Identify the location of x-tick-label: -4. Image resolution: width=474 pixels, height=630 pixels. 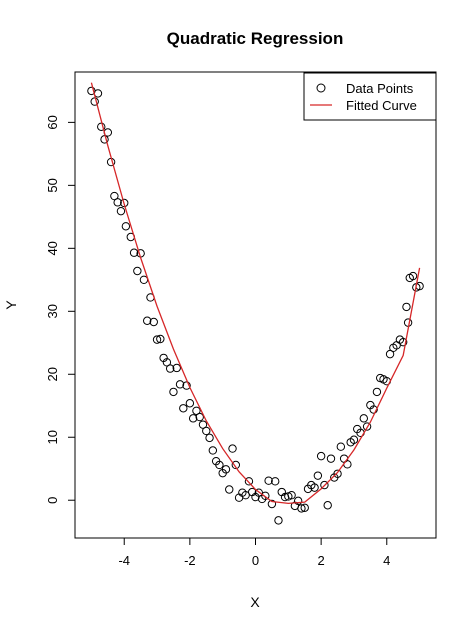
(124, 560).